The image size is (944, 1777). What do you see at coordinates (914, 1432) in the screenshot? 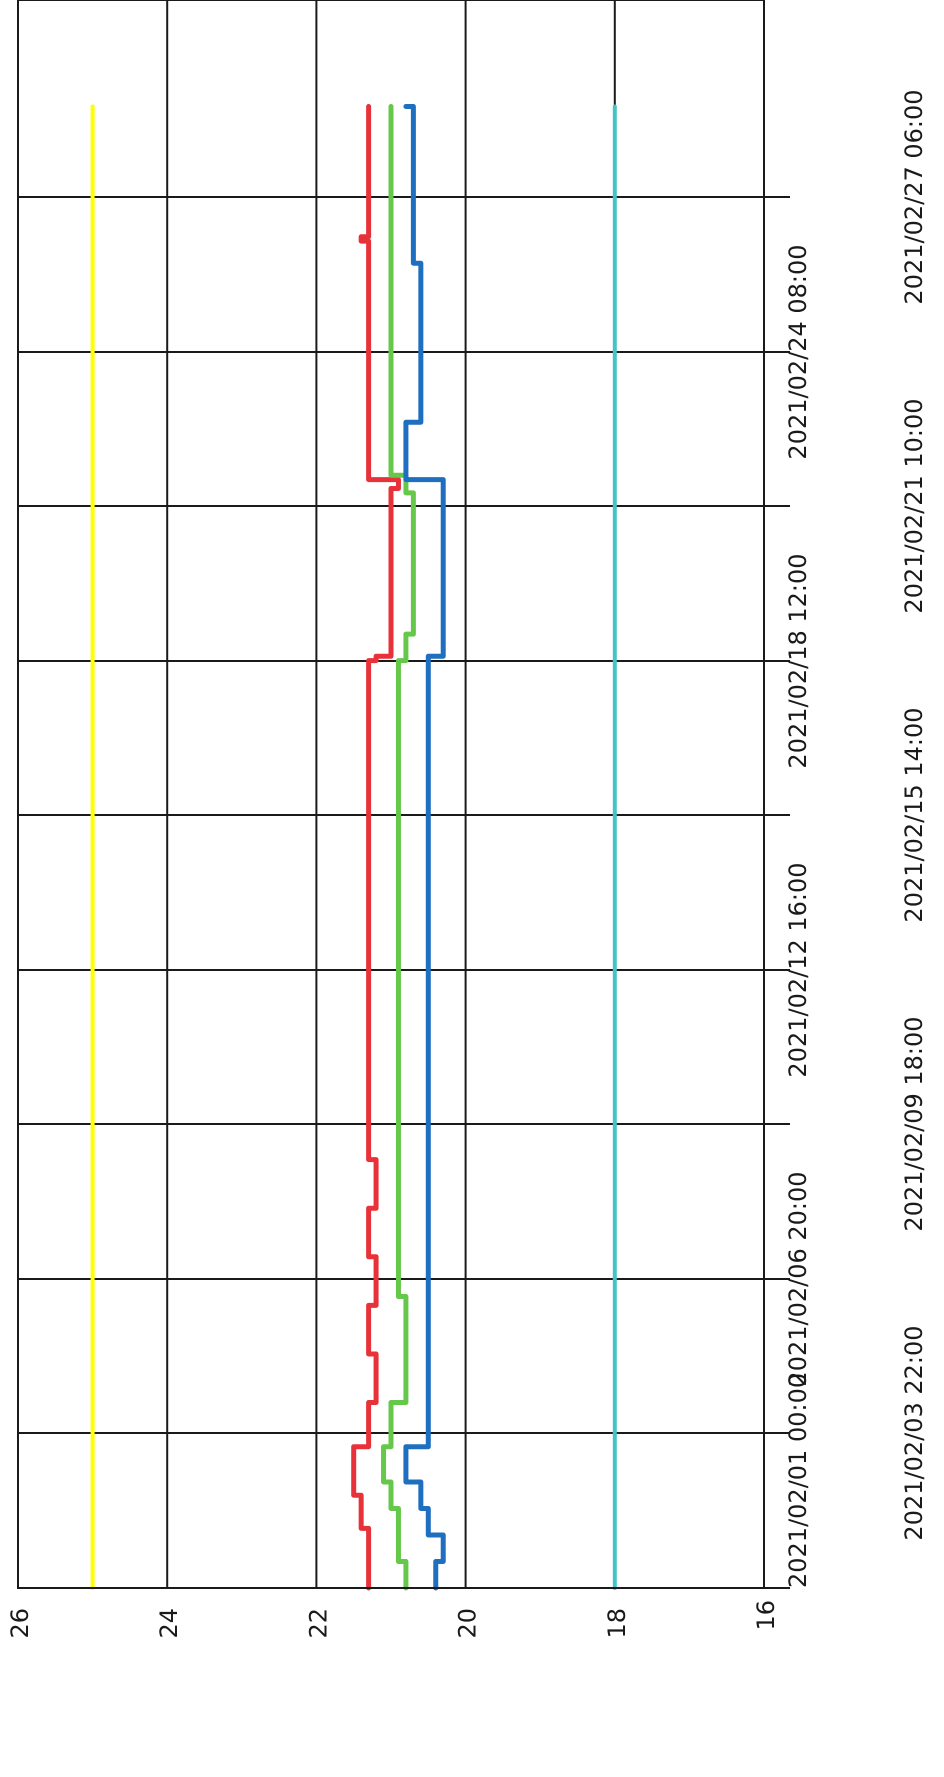
I see `time-tick-label: 2021/02/03 22:00` at bounding box center [914, 1432].